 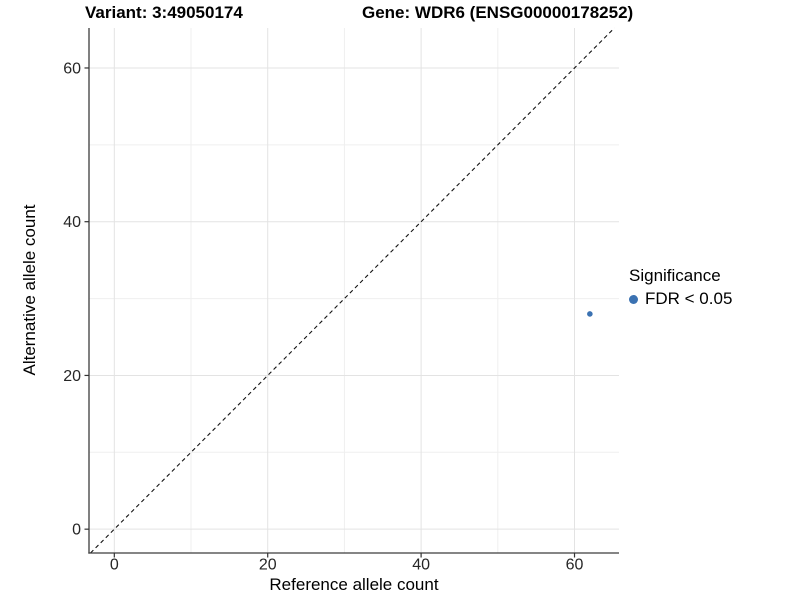 I want to click on title-variant: Variant: 3:49050174, so click(x=164, y=12).